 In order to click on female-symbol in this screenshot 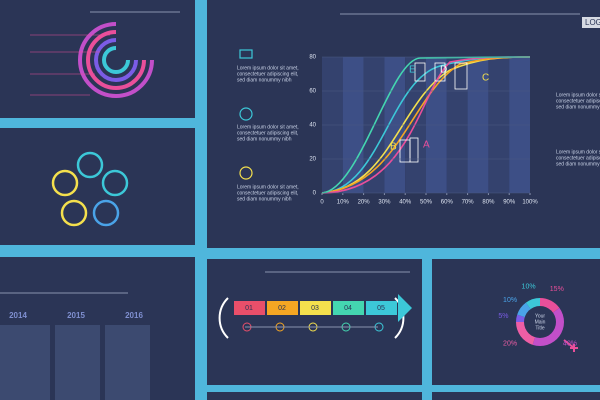, I will do `click(570, 345)`.